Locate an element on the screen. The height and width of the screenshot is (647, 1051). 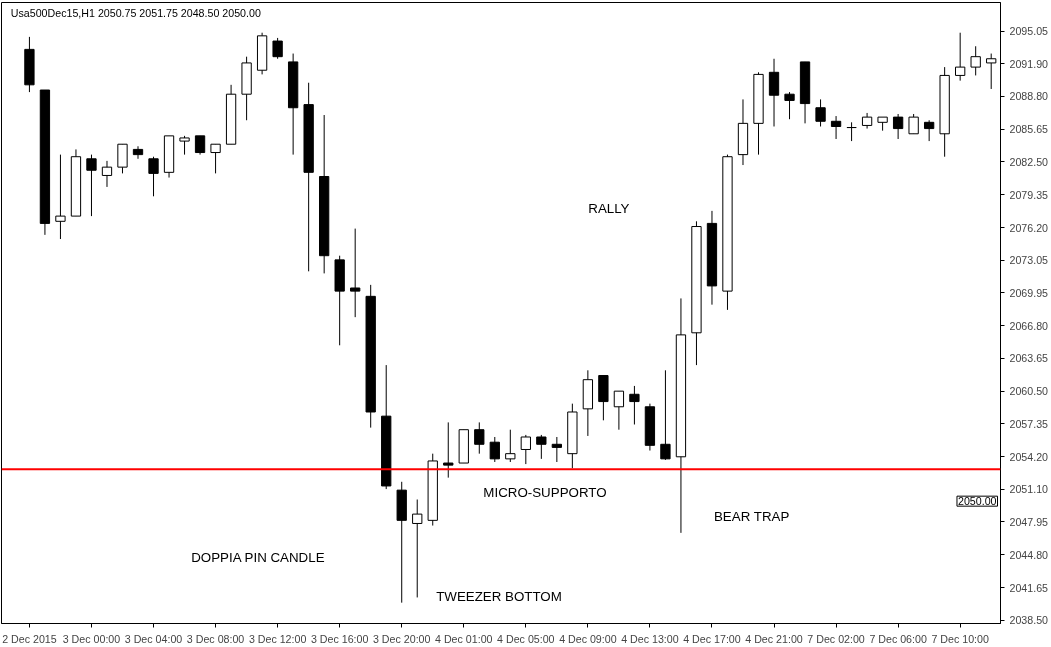
x-tick-label: 2 Dec 2015 is located at coordinates (29, 638).